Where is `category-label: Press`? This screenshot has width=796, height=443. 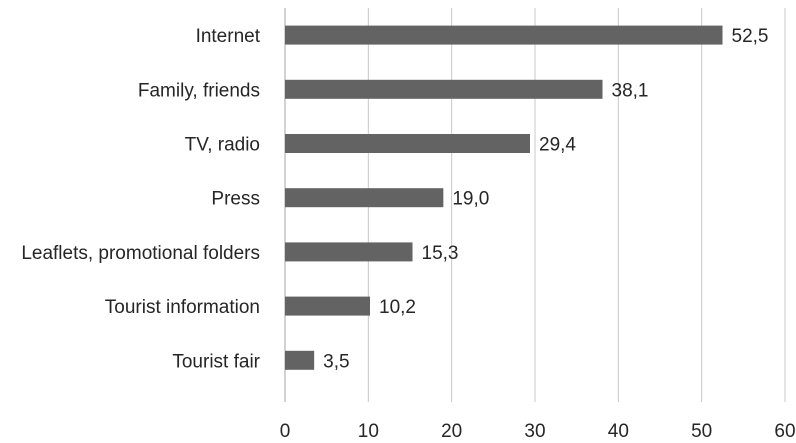 category-label: Press is located at coordinates (235, 199).